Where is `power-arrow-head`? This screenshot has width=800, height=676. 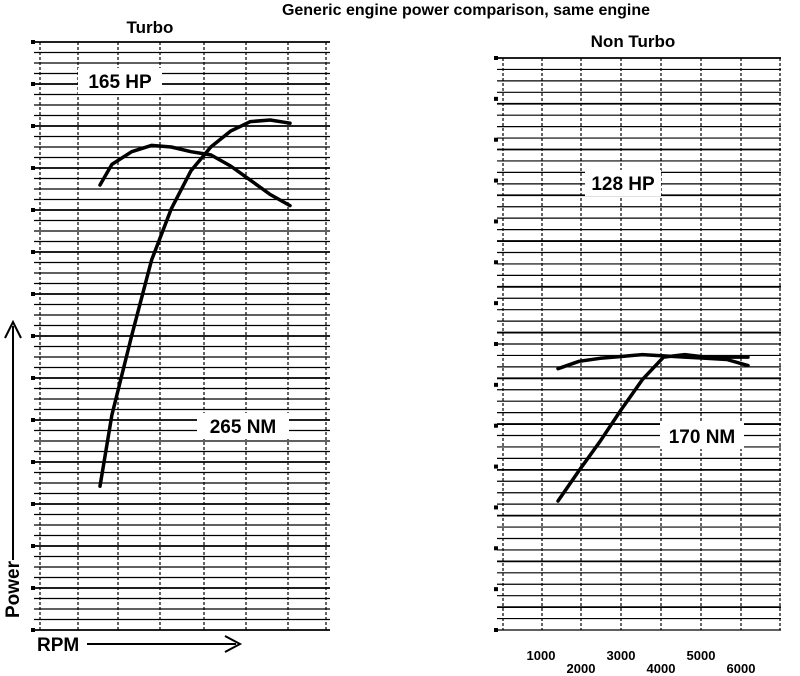 power-arrow-head is located at coordinates (13, 329).